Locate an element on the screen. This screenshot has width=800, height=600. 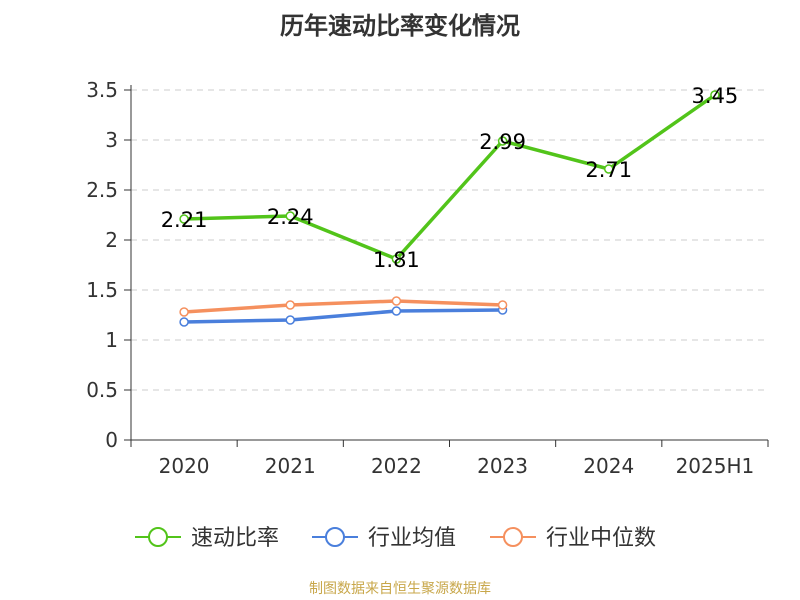
legend-label: 行业中位数 is located at coordinates (601, 538).